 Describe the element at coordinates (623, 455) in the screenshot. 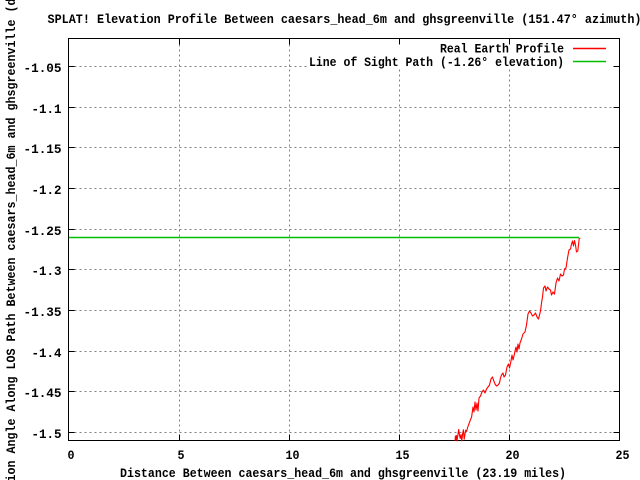

I see `svg-text: 25` at that location.